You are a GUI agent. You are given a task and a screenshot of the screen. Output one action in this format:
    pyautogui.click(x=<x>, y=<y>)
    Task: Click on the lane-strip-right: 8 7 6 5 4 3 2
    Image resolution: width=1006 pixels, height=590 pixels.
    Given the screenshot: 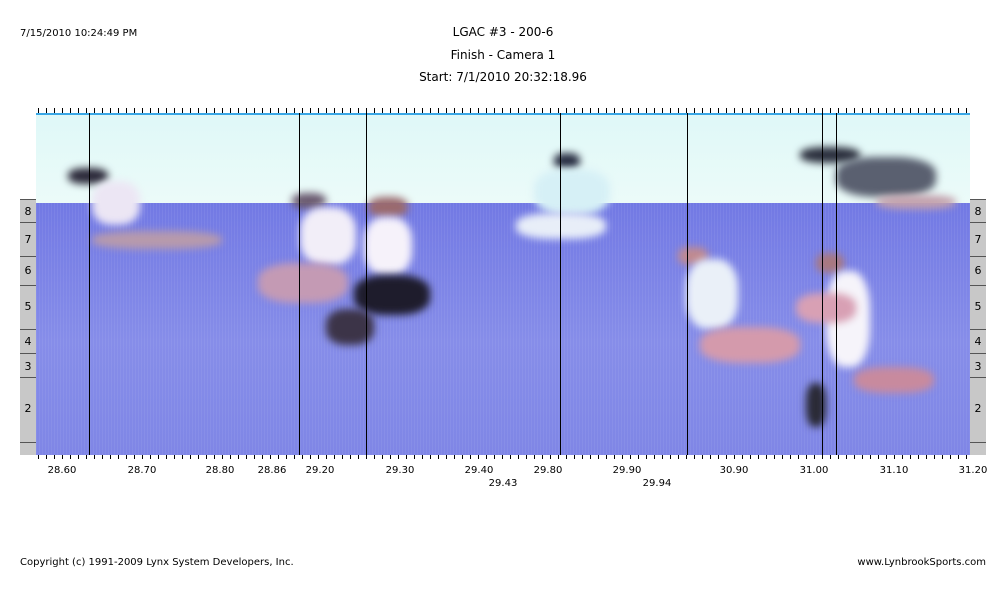 What is the action you would take?
    pyautogui.click(x=978, y=327)
    